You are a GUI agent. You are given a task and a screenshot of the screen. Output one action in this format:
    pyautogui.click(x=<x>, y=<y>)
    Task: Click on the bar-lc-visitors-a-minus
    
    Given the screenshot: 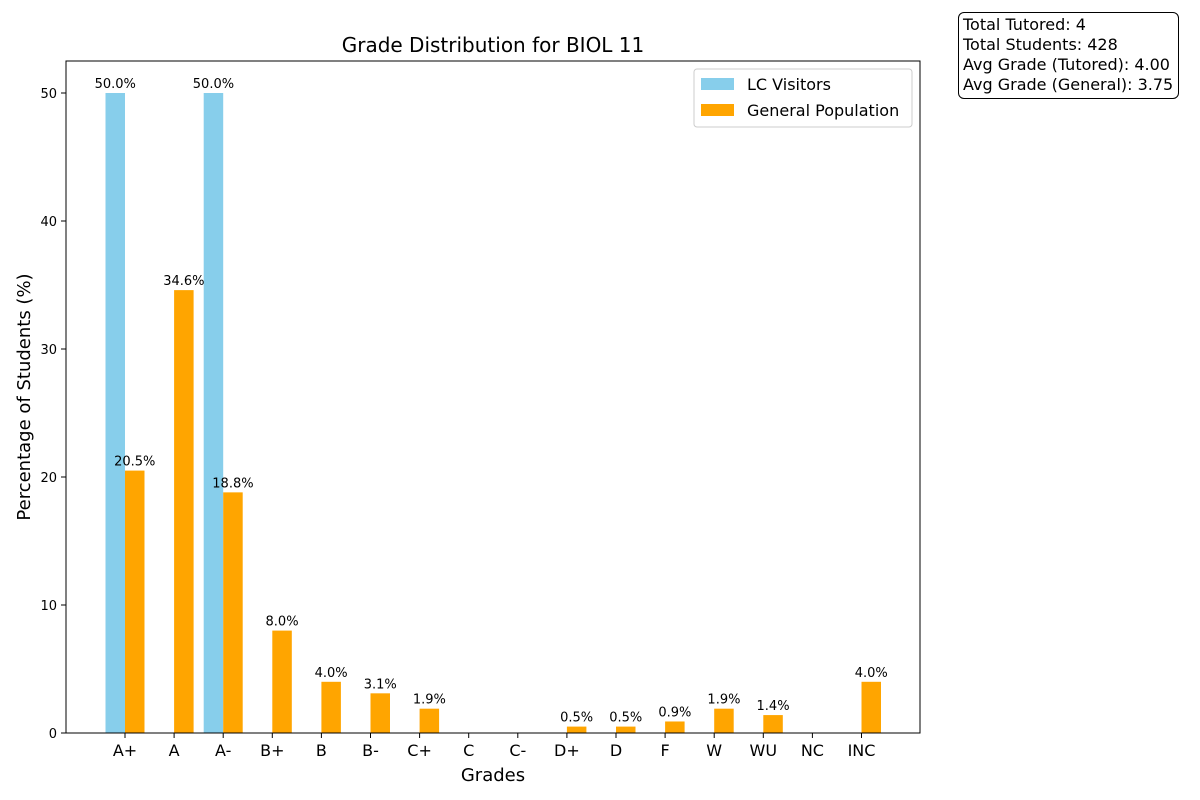 What is the action you would take?
    pyautogui.click(x=213, y=413)
    